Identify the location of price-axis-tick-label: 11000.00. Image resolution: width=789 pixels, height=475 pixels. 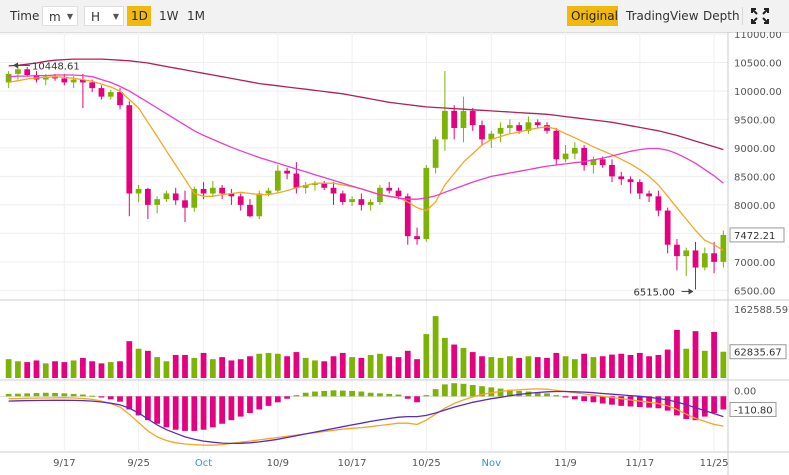
(758, 36).